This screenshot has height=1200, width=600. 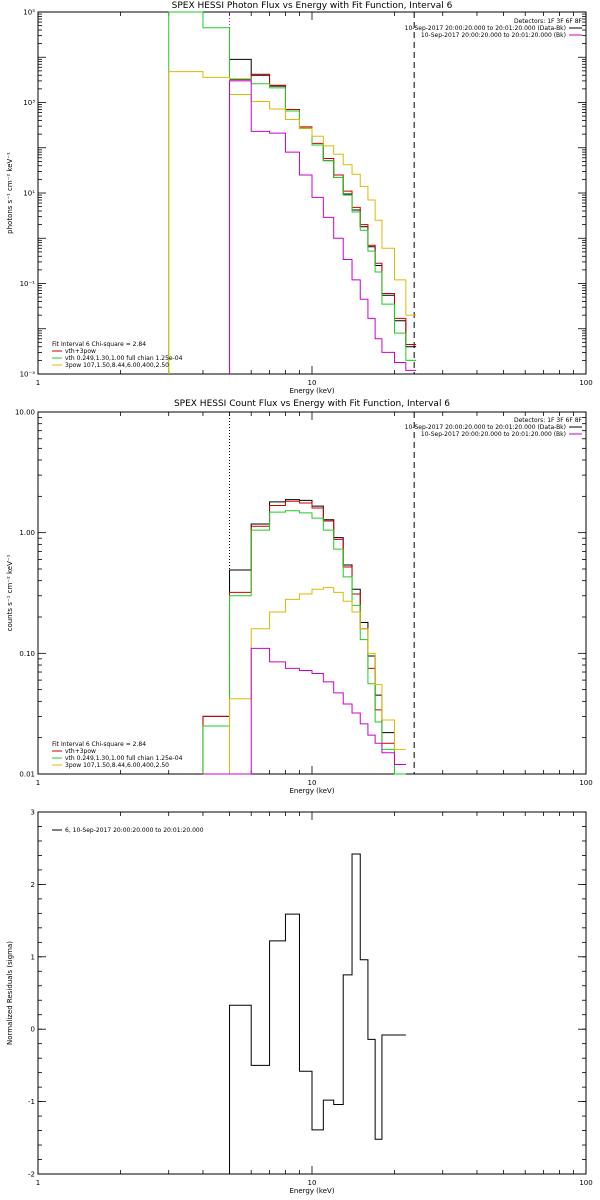 What do you see at coordinates (10, 993) in the screenshot?
I see `y-axis-label: Normalized Residuals (sigma)` at bounding box center [10, 993].